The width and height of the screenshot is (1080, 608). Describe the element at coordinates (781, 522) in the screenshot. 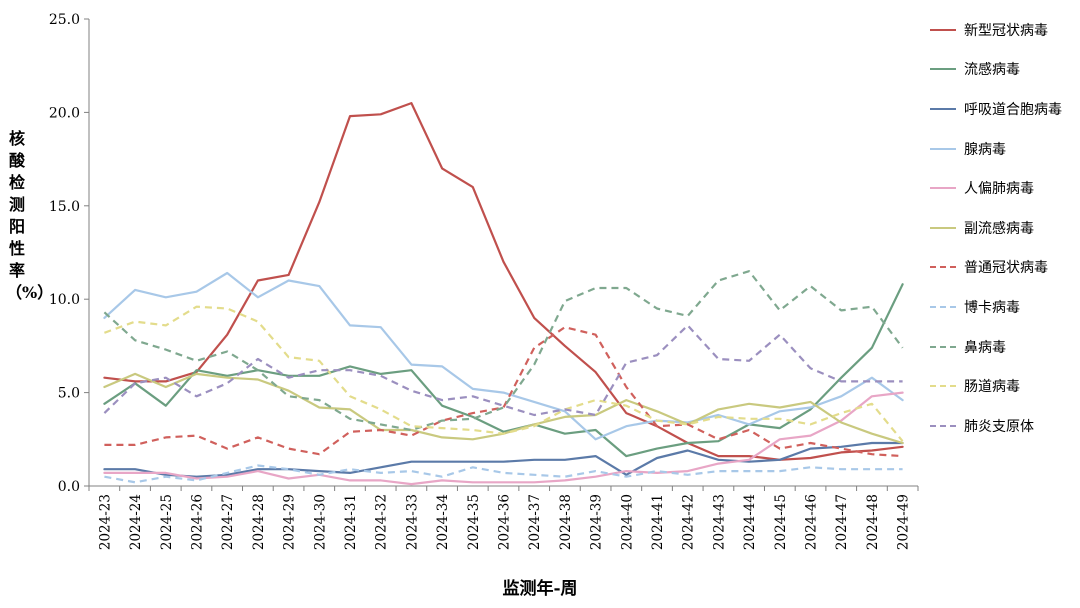

I see `x-tick-label: 2024-45` at that location.